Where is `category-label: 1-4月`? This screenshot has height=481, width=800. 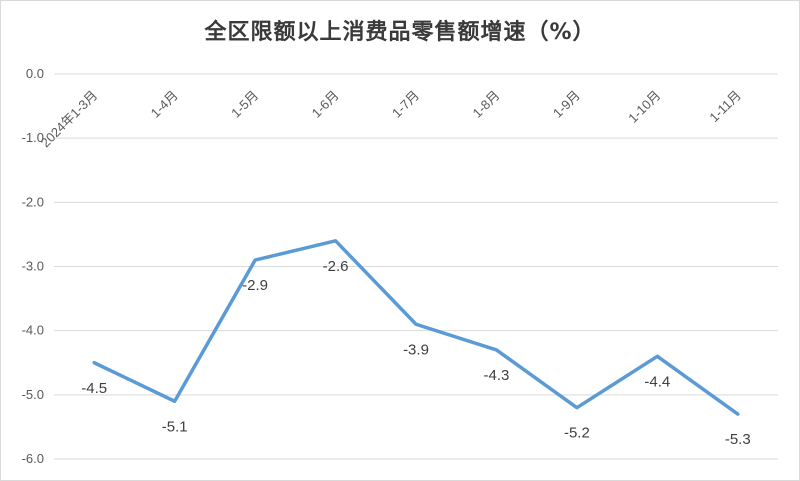
category-label: 1-4月 is located at coordinates (164, 104).